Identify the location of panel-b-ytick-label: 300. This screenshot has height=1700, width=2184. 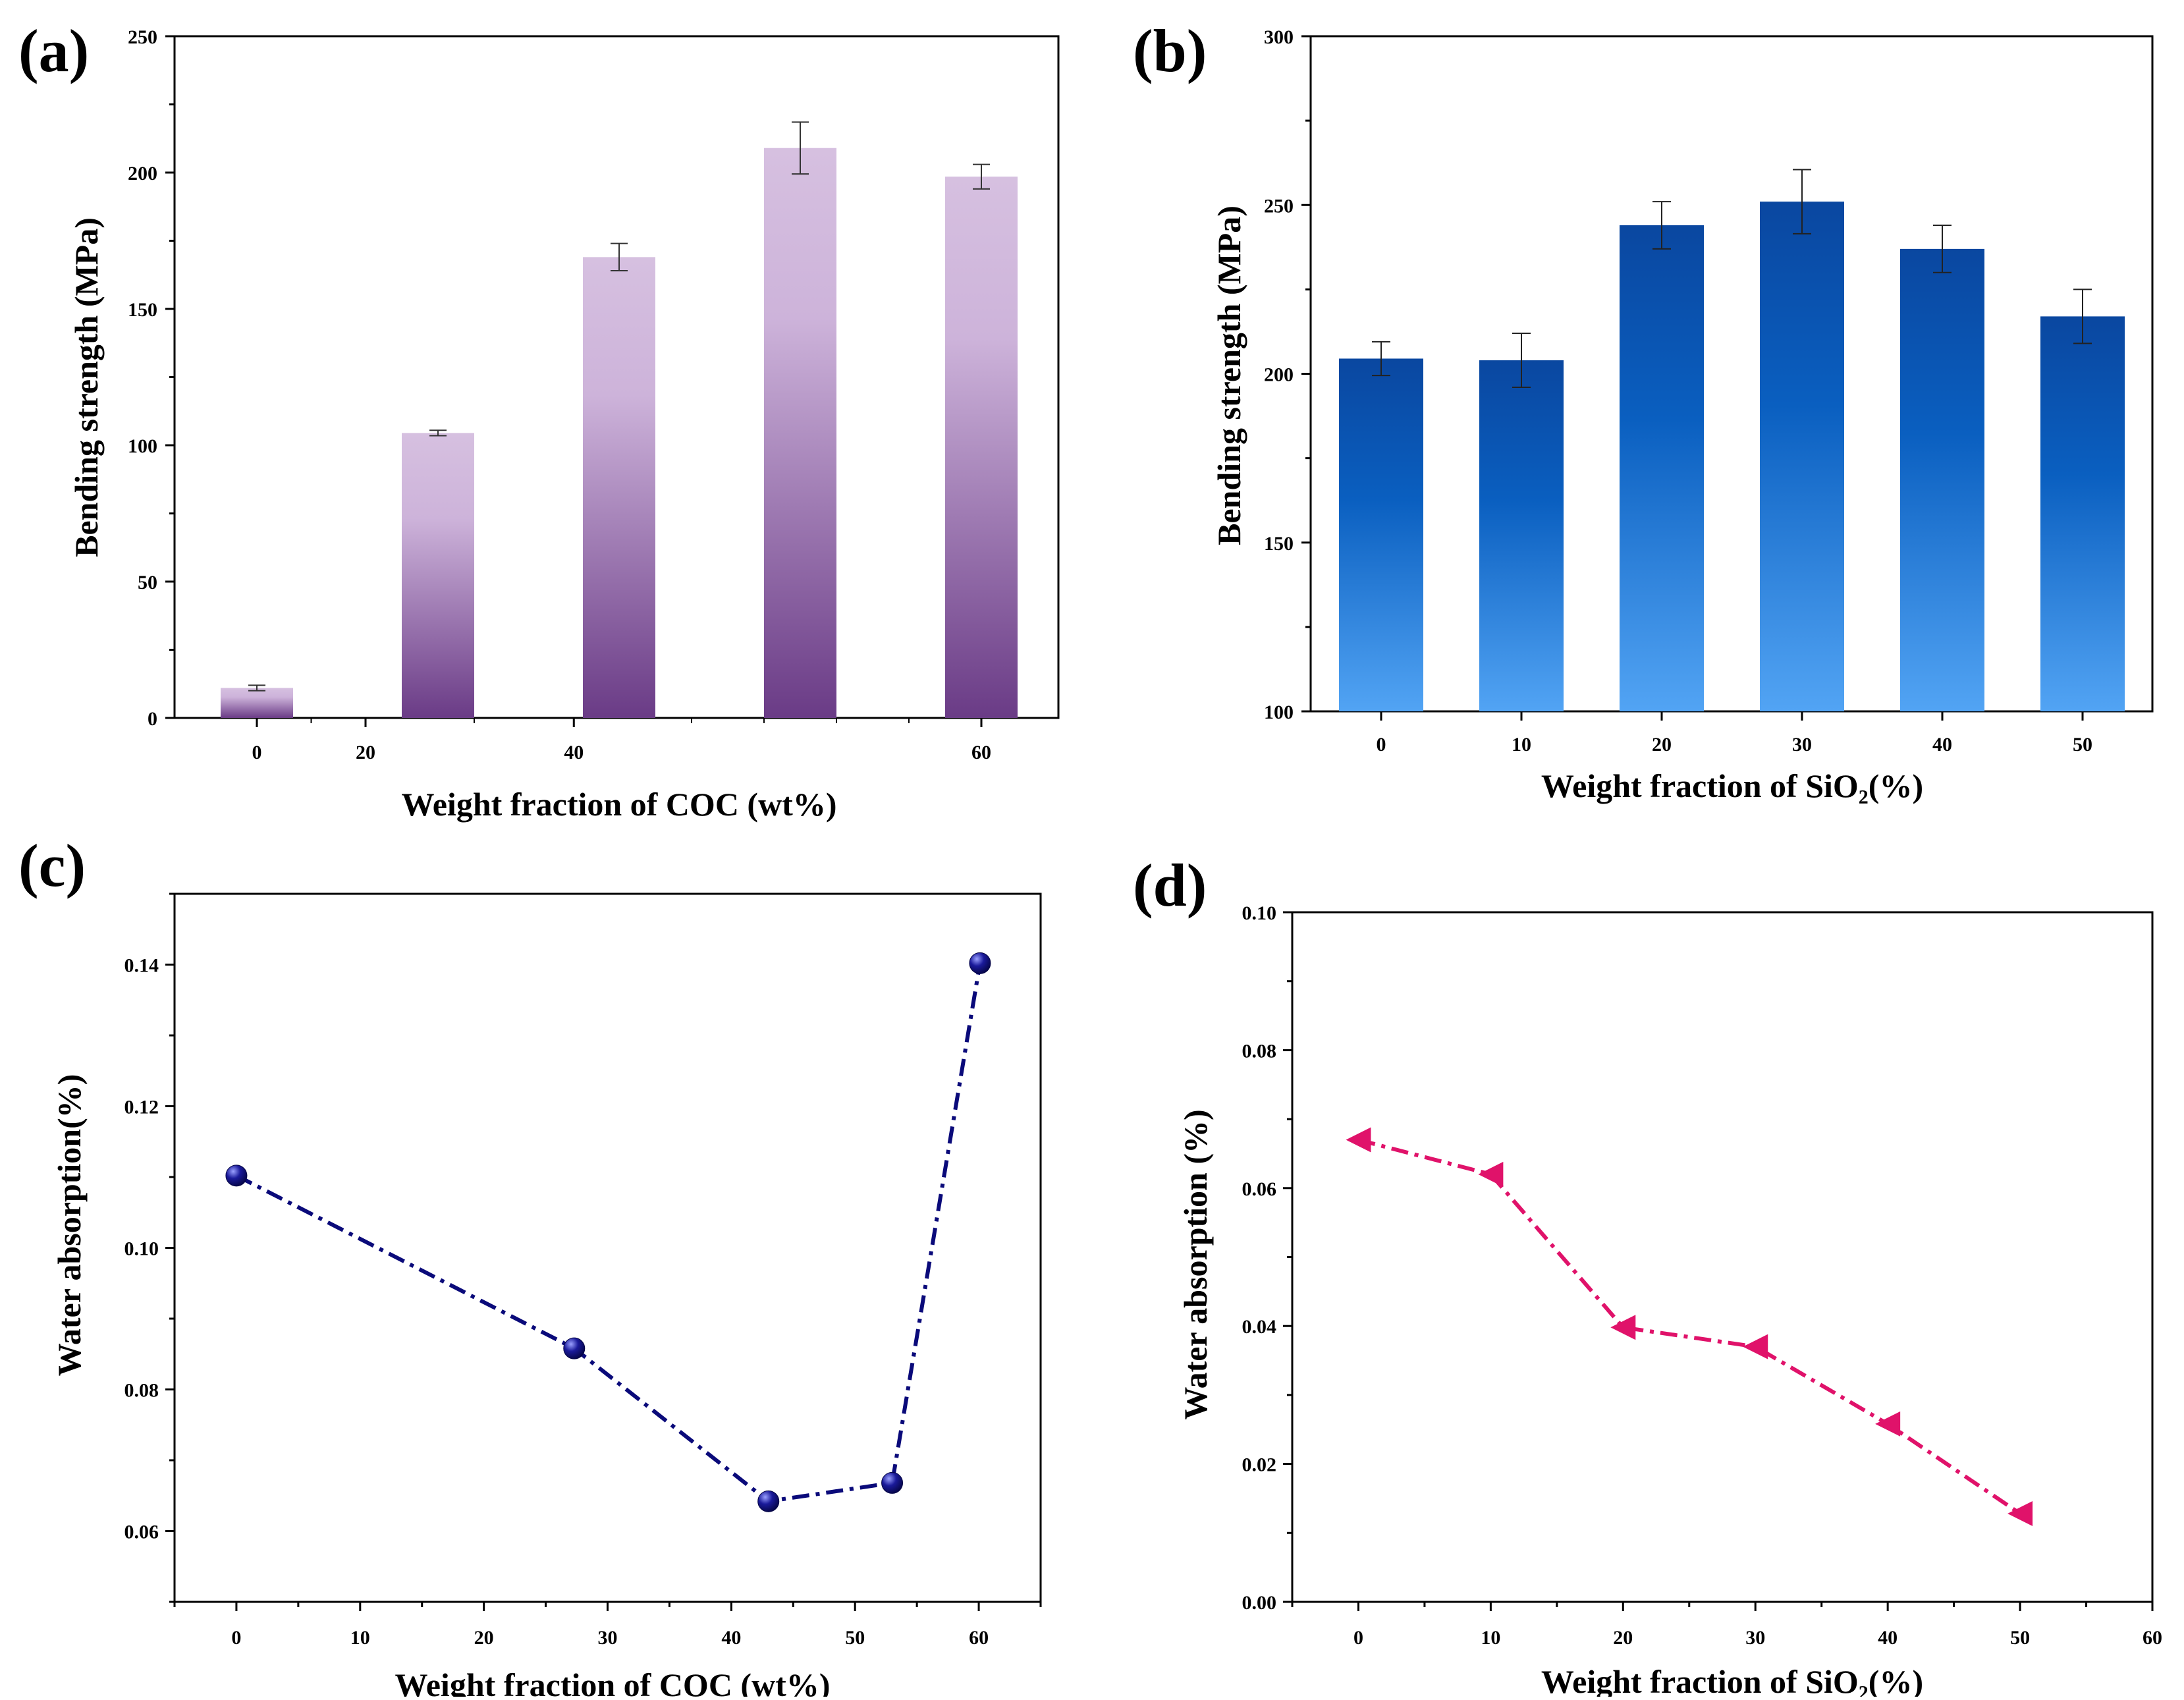
(1279, 37).